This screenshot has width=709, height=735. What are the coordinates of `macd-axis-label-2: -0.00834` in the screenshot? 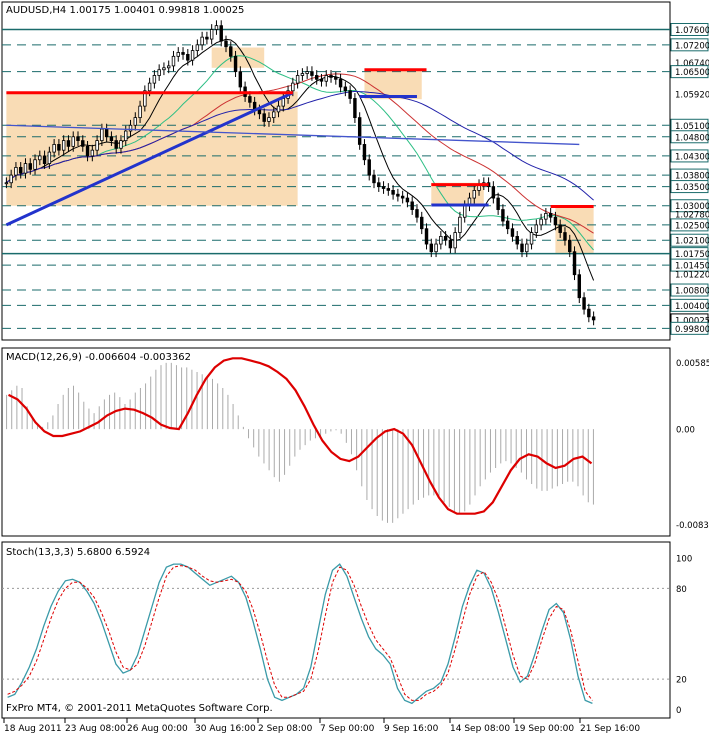 It's located at (692, 526).